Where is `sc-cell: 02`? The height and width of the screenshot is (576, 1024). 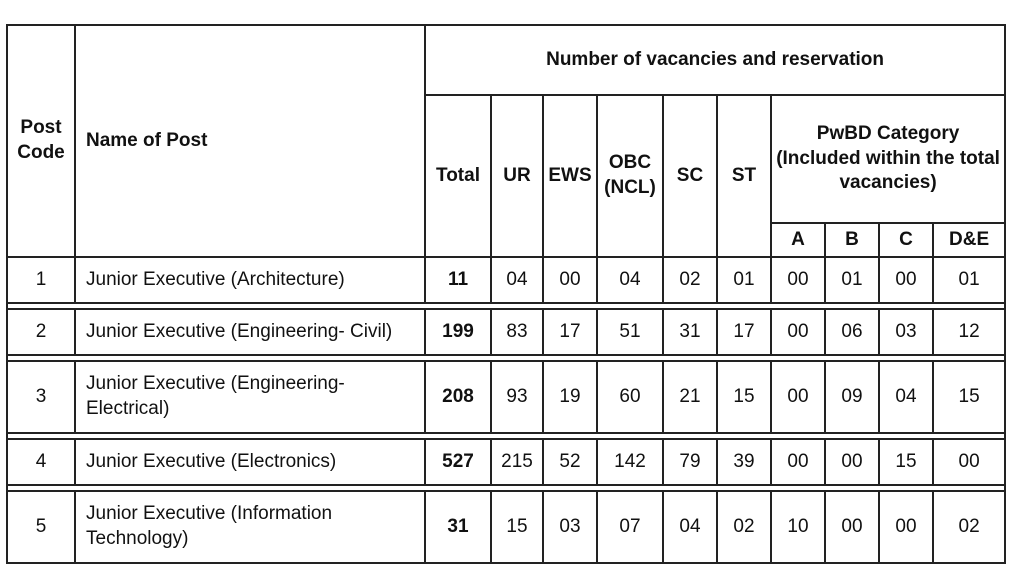 sc-cell: 02 is located at coordinates (691, 281).